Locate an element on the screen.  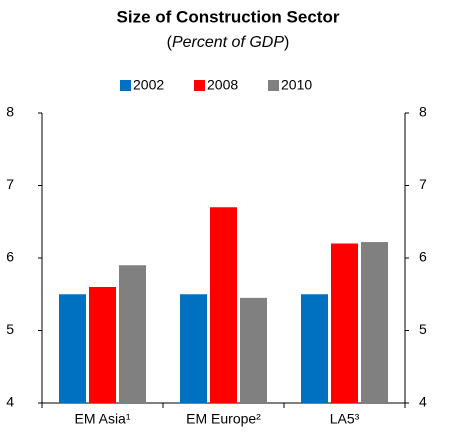
x-tick-label: EM Asia¹ is located at coordinates (102, 419).